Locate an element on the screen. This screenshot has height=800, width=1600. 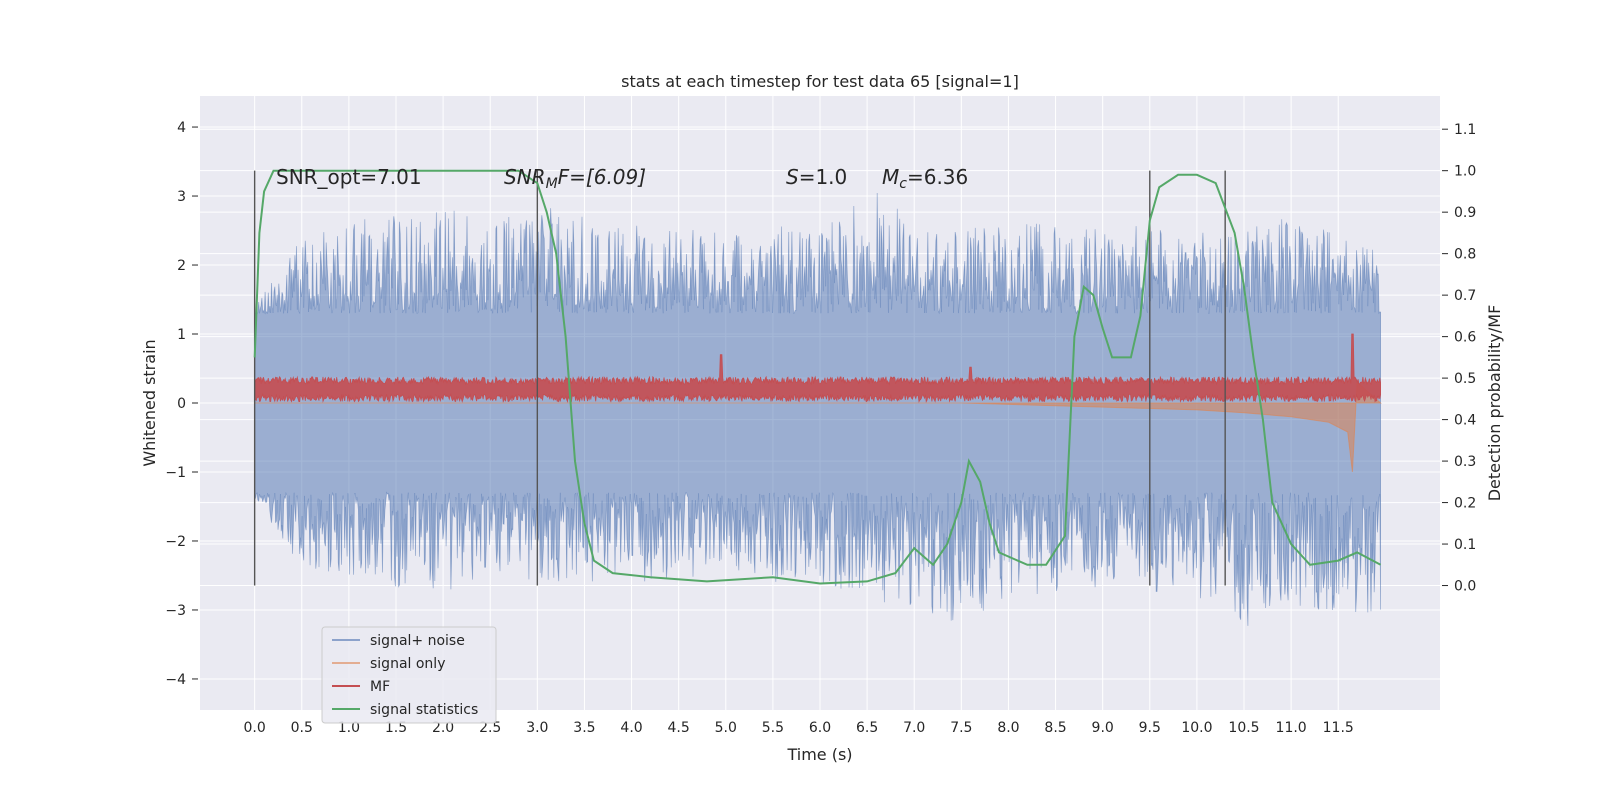
series-mf is located at coordinates (817, 368).